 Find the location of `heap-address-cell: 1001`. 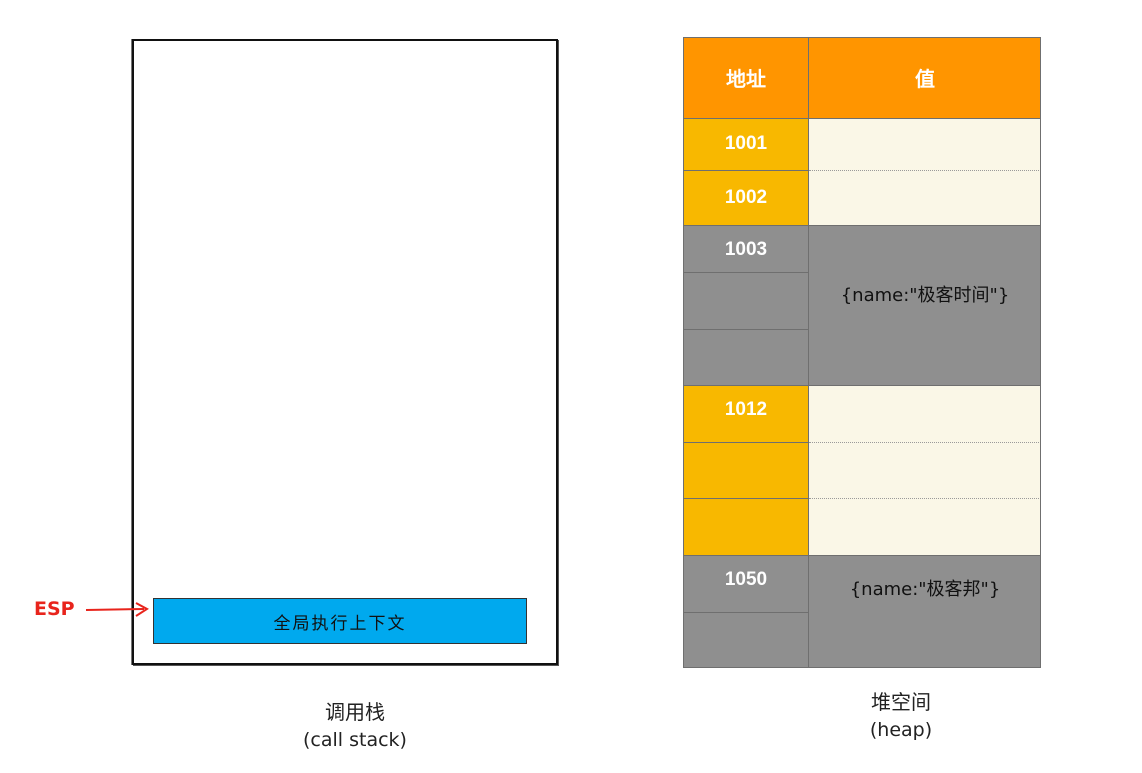

heap-address-cell: 1001 is located at coordinates (746, 144).